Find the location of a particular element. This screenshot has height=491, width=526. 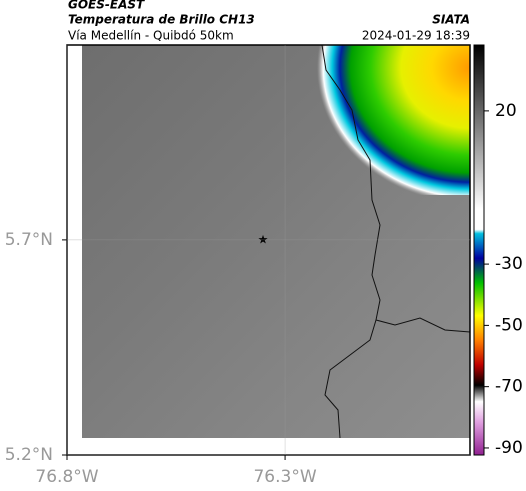

source: SIATA is located at coordinates (451, 20).